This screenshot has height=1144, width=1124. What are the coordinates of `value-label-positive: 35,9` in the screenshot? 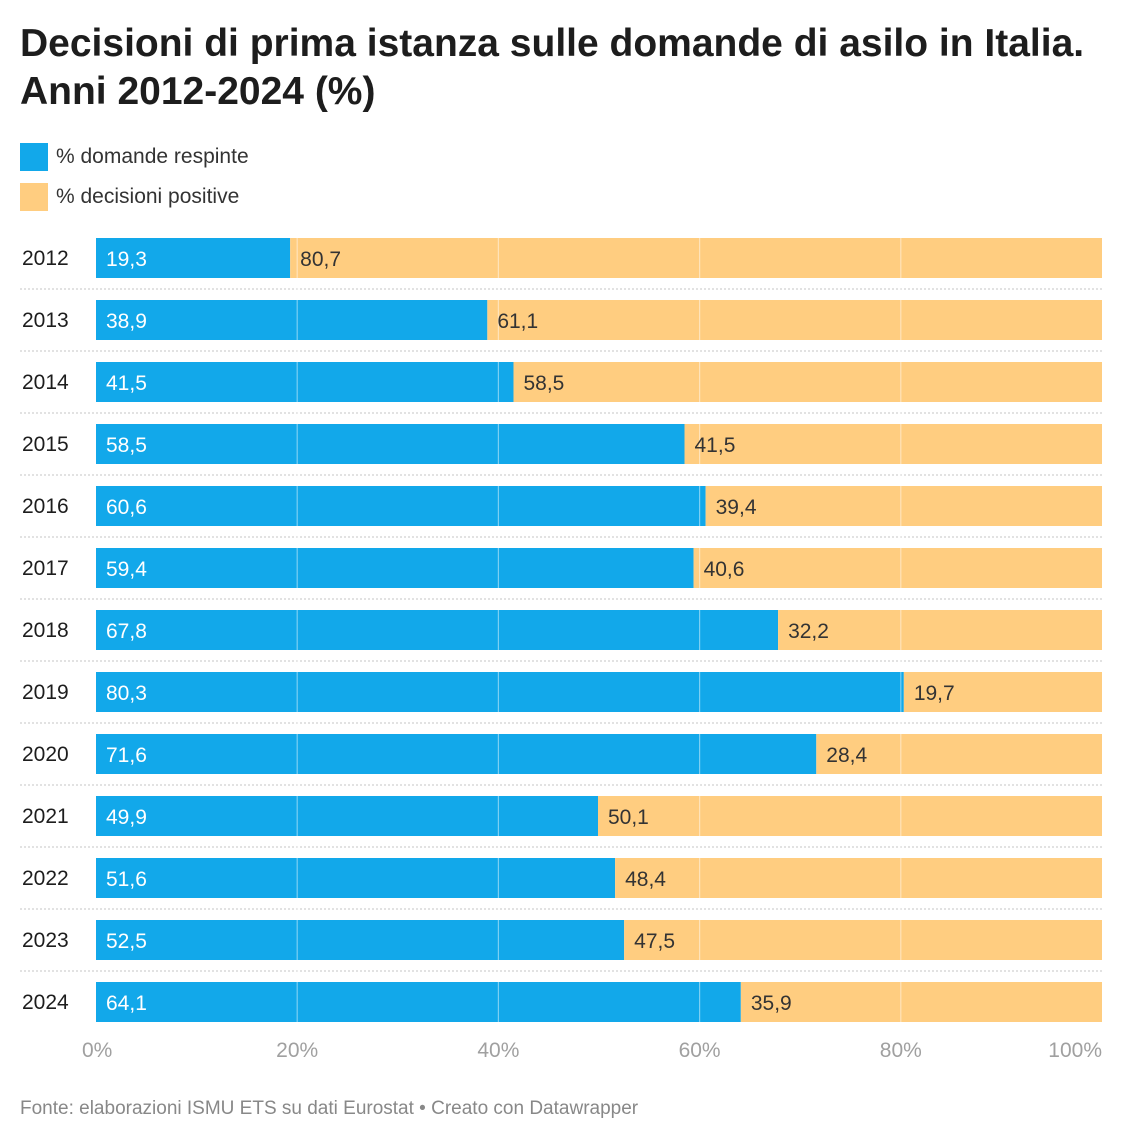 It's located at (771, 1003).